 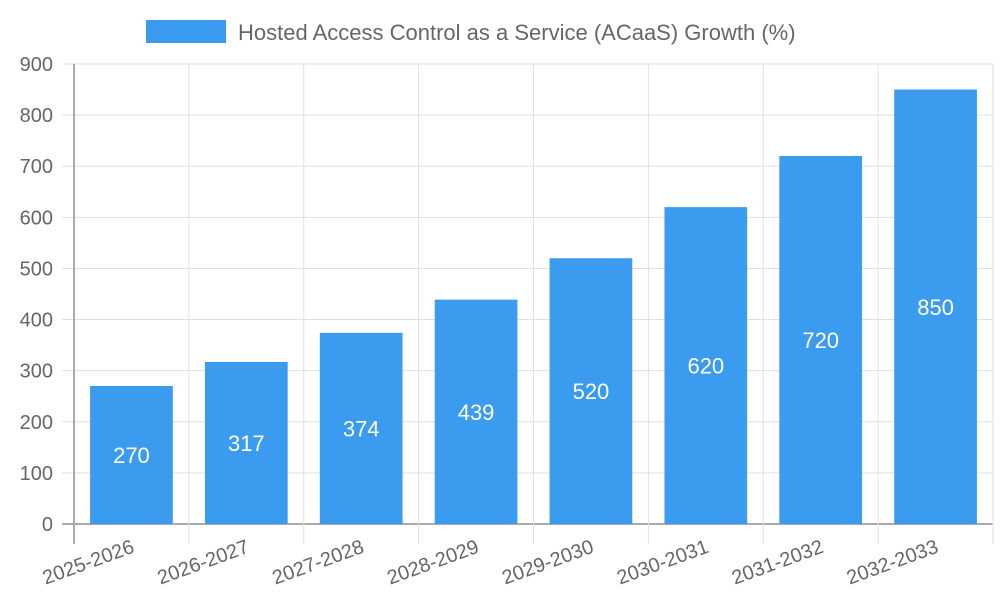 What do you see at coordinates (432, 562) in the screenshot?
I see `x-tick-label: 2028-2029` at bounding box center [432, 562].